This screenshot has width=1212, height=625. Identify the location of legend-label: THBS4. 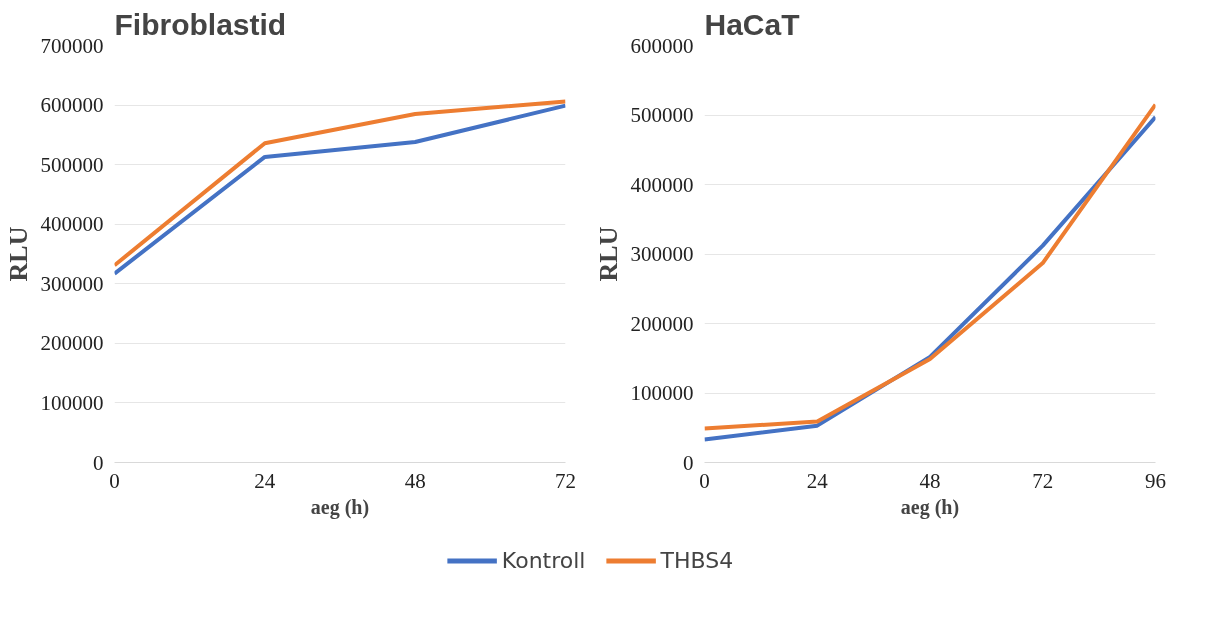
(697, 560).